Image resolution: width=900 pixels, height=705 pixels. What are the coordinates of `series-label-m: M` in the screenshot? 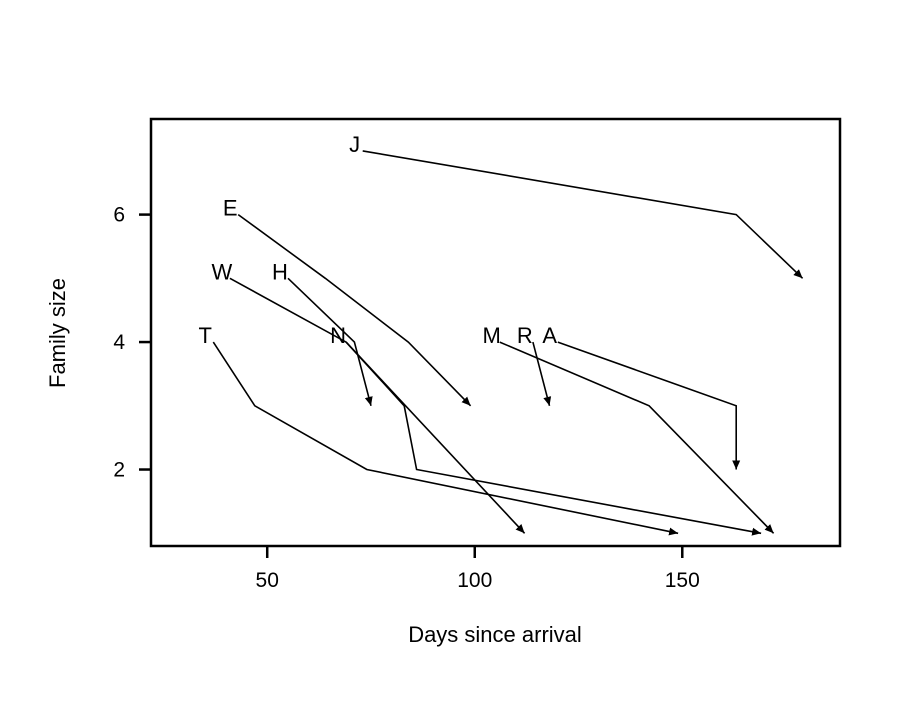 It's located at (491, 335).